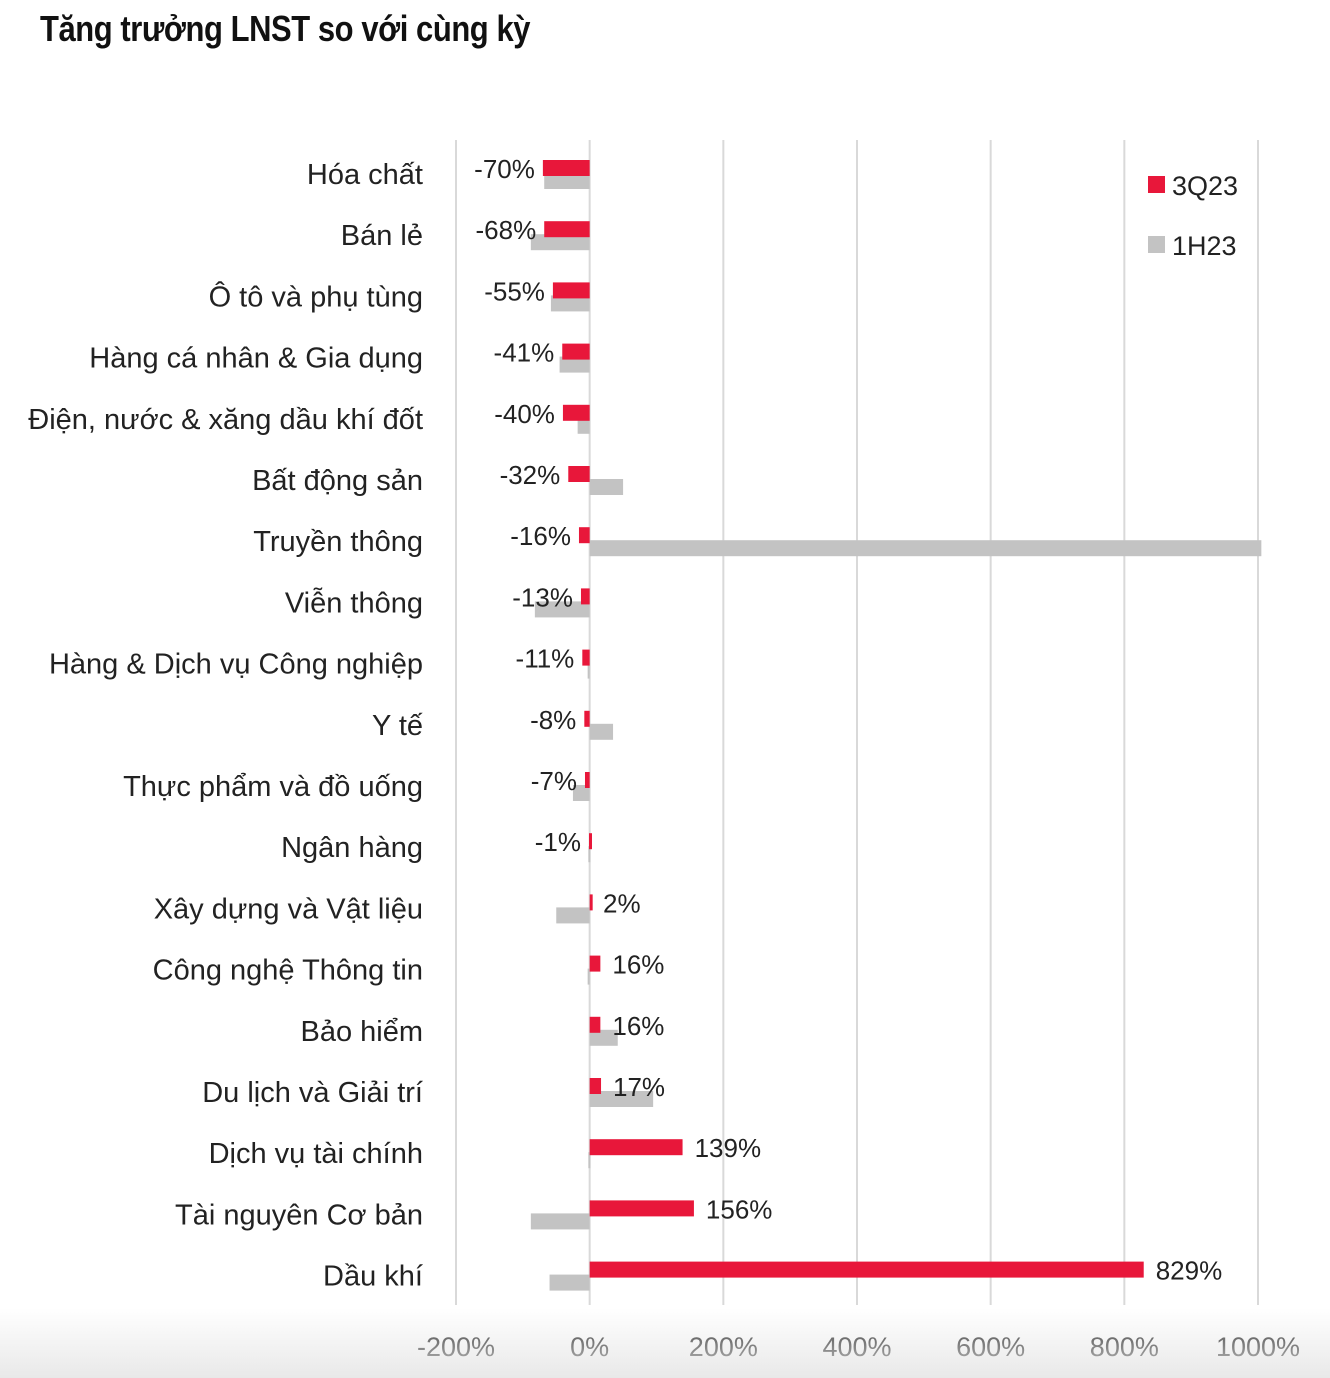 This screenshot has width=1330, height=1378. What do you see at coordinates (354, 602) in the screenshot?
I see `category-label: Viễn thông` at bounding box center [354, 602].